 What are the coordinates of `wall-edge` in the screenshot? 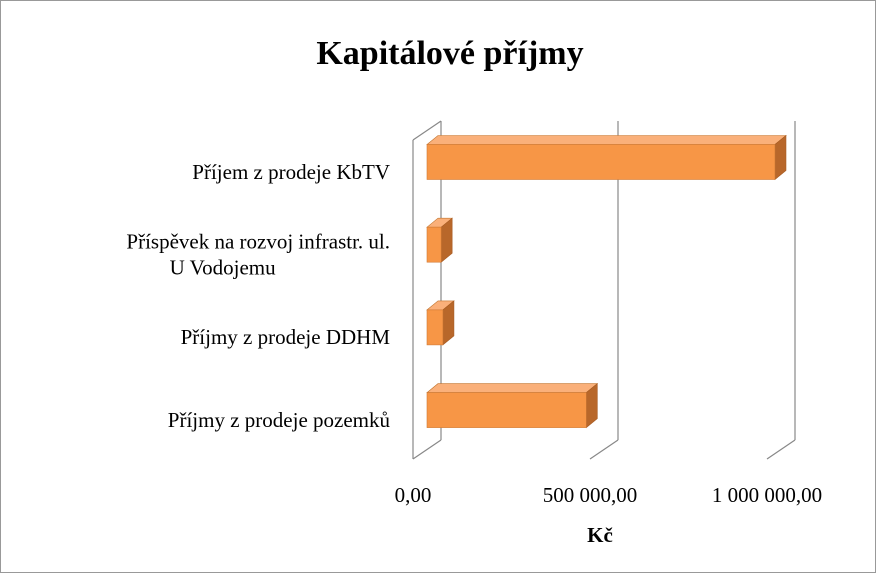 It's located at (427, 130).